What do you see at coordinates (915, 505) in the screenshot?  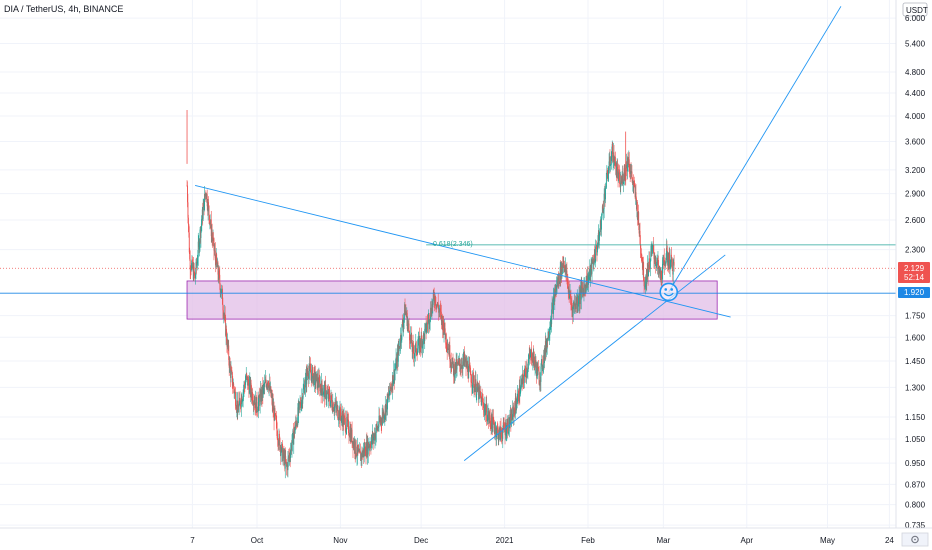 I see `price-tick-label: 0.800` at bounding box center [915, 505].